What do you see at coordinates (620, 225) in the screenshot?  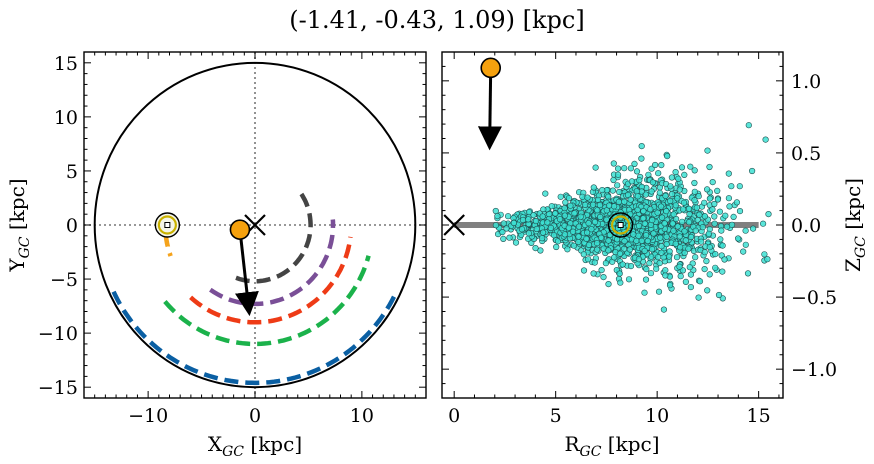 I see `sun-marker` at bounding box center [620, 225].